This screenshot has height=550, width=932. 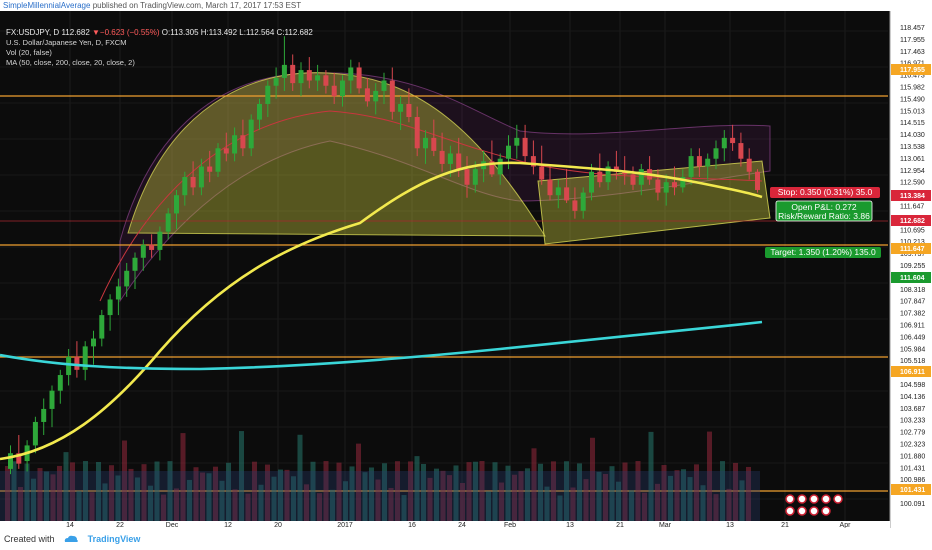 I want to click on legend-title: U.S. Dollar/Japanese Yen, D, FXCM, so click(x=66, y=42).